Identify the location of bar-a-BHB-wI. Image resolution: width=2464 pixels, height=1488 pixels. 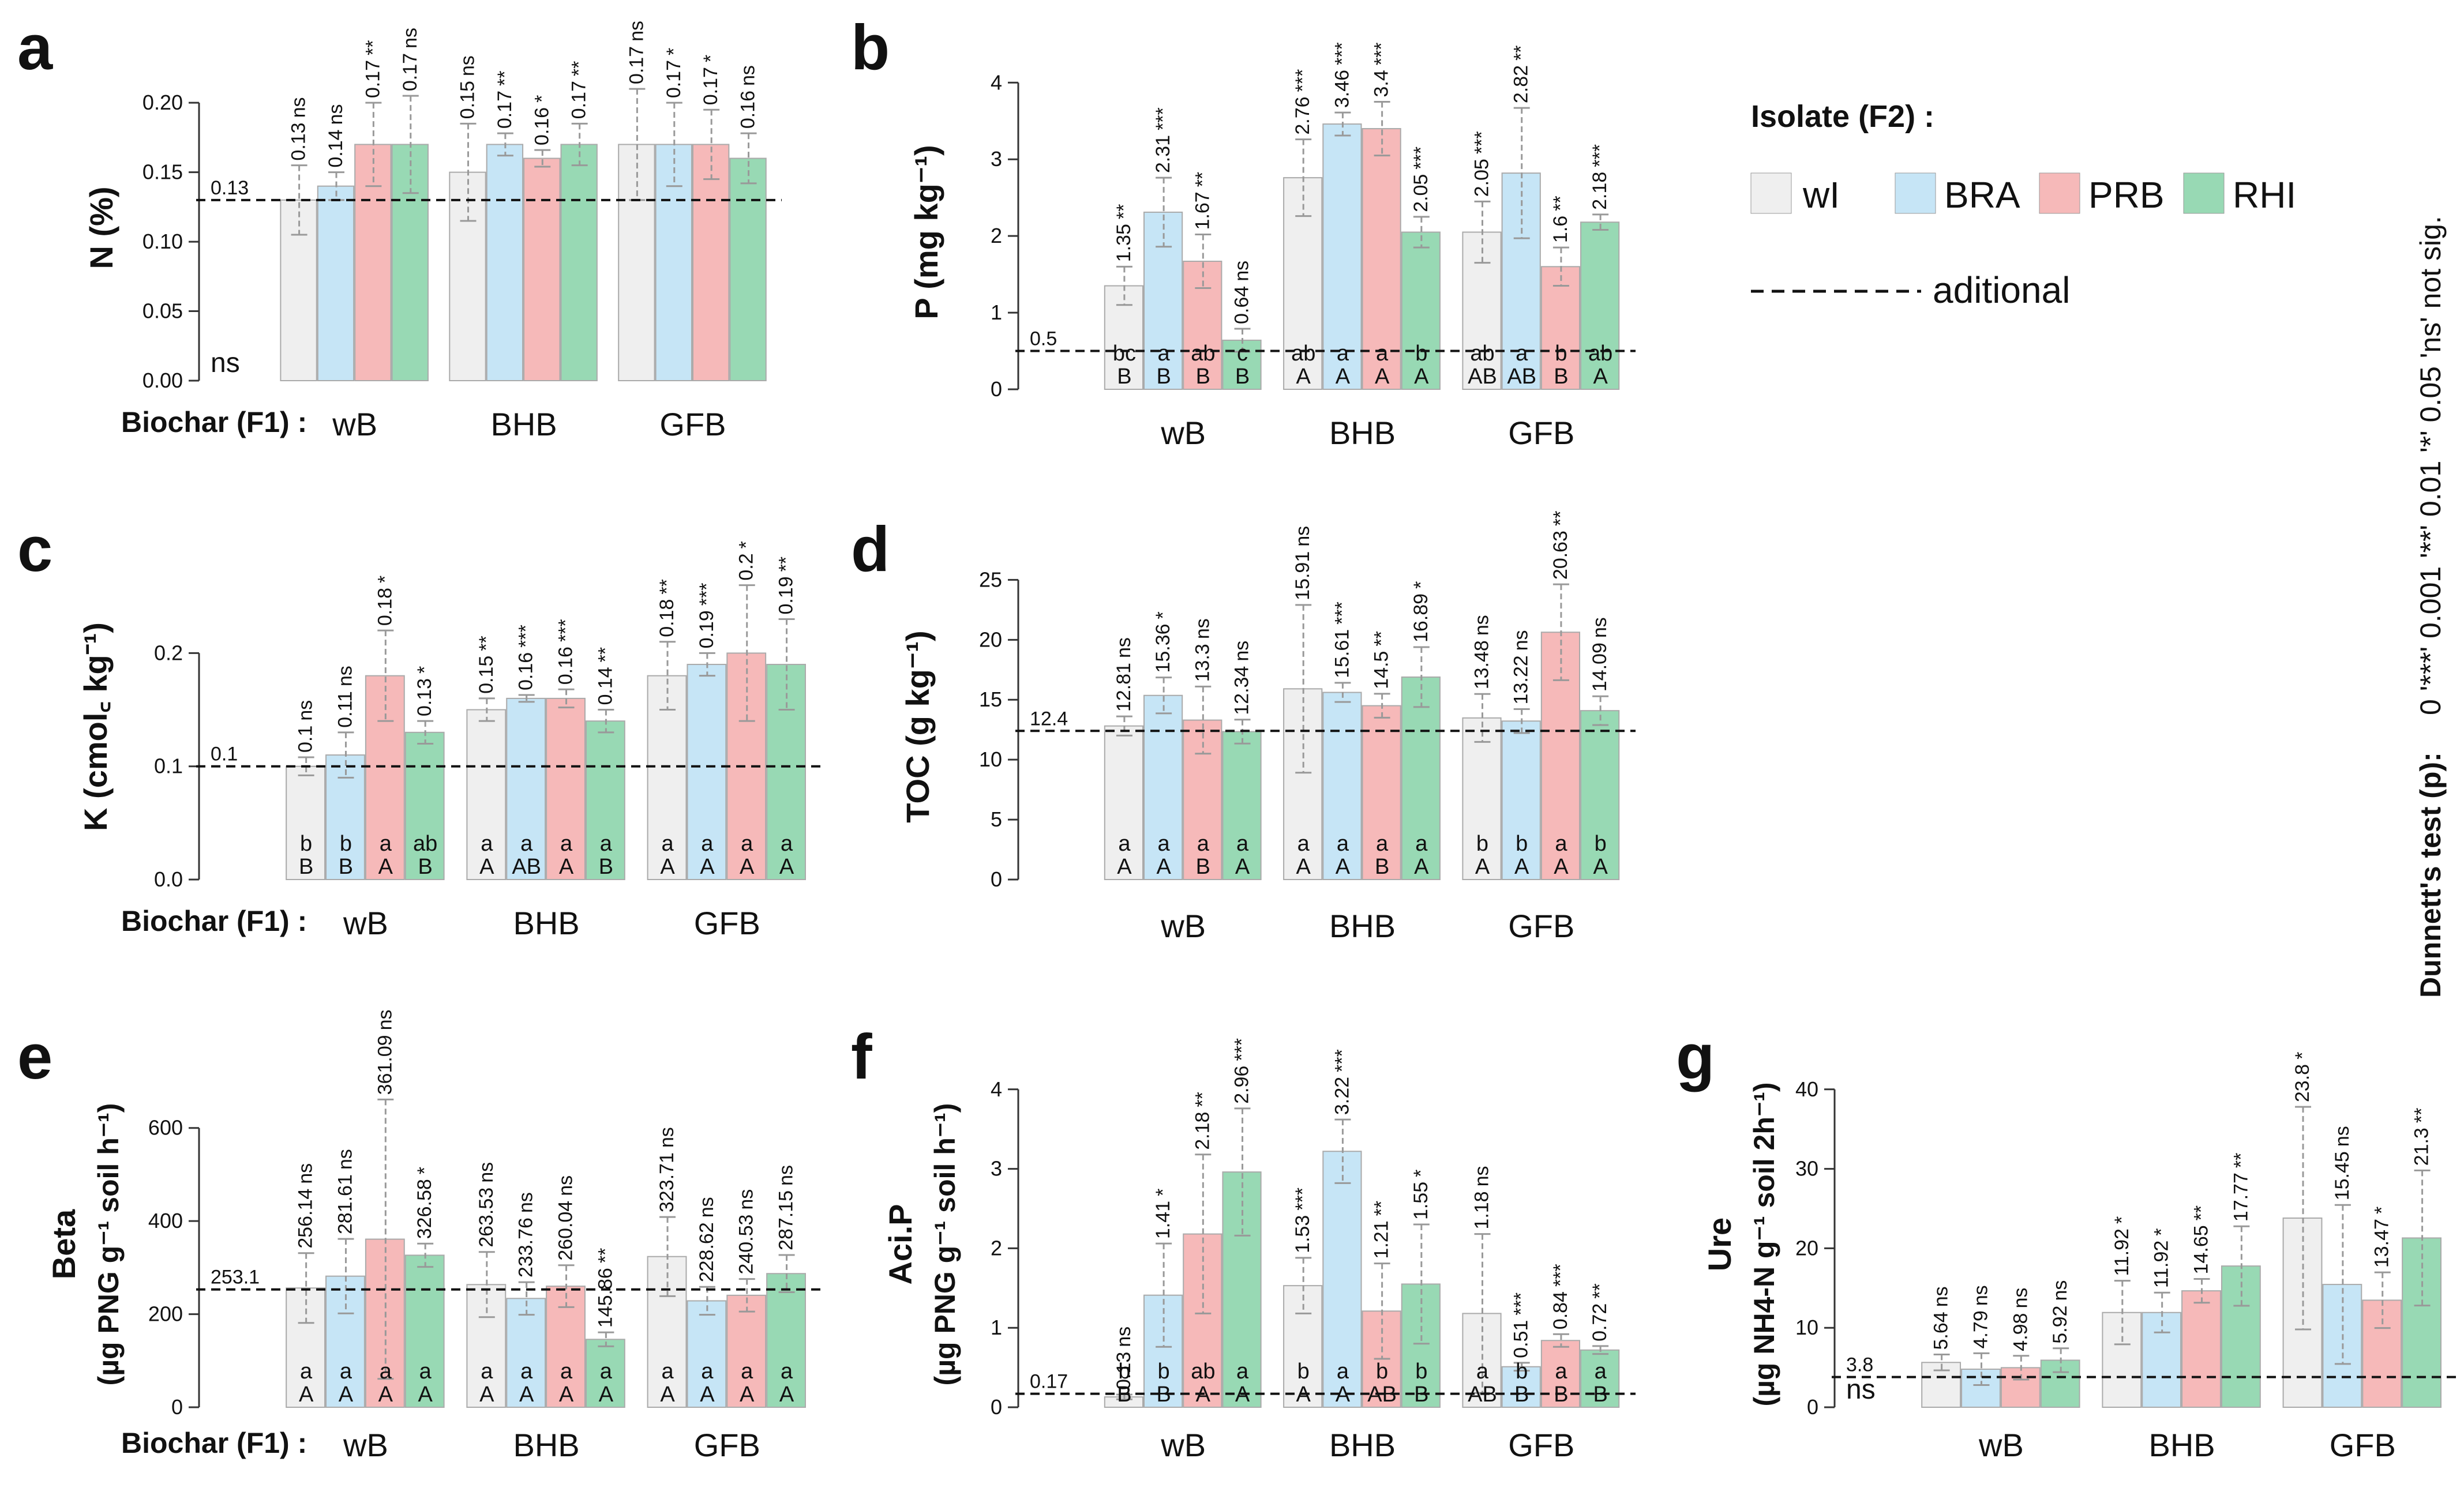
(467, 276).